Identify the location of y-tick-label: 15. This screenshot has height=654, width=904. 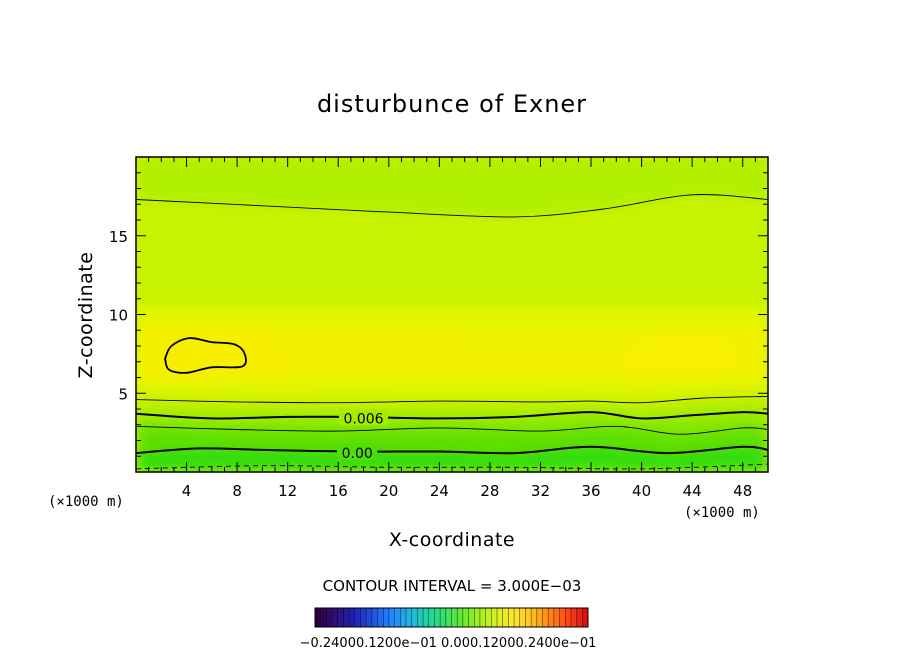
(118, 237).